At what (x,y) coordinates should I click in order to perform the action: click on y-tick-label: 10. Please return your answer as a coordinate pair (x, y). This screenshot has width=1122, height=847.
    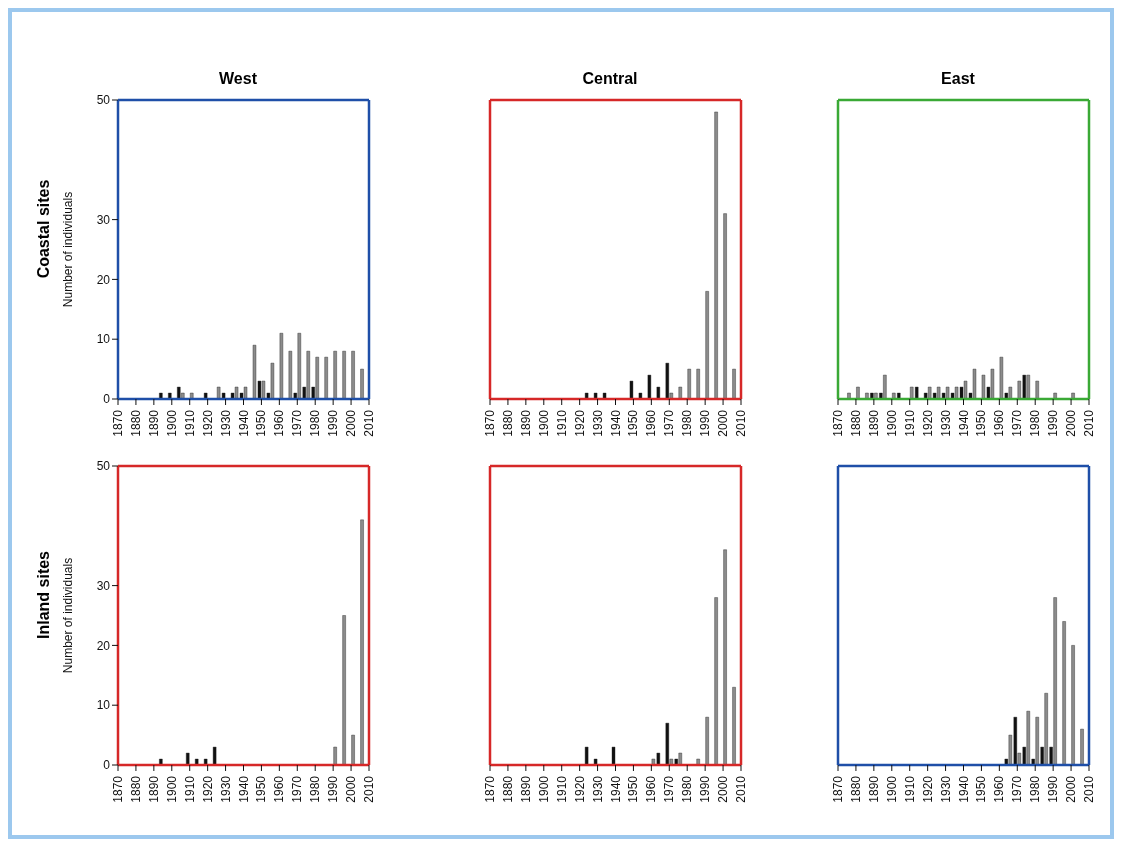
    Looking at the image, I should click on (103, 705).